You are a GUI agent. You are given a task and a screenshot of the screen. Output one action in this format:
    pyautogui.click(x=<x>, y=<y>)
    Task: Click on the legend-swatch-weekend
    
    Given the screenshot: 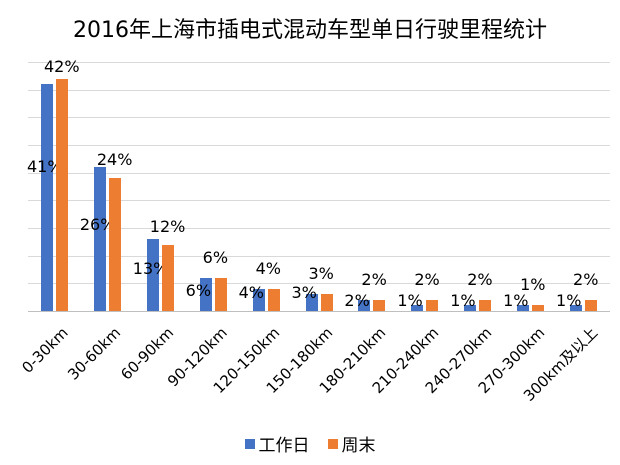 What is the action you would take?
    pyautogui.click(x=332, y=443)
    